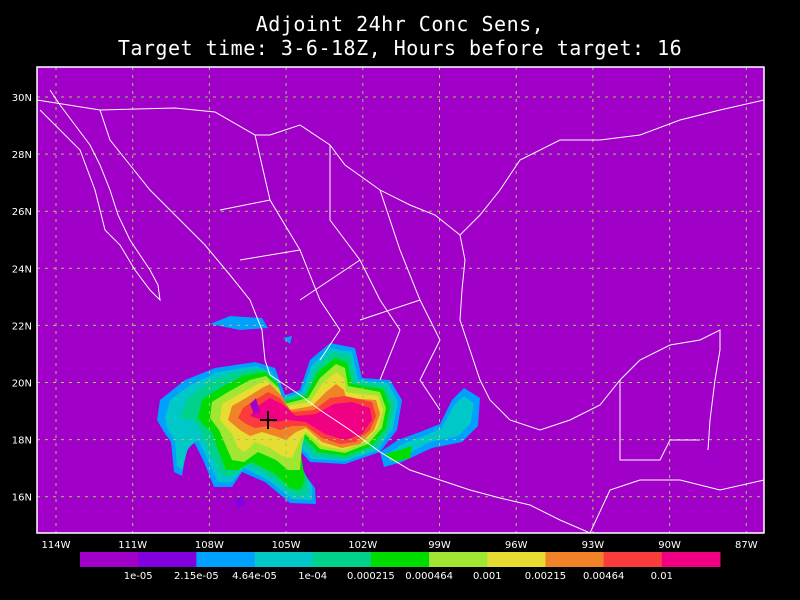 This screenshot has height=600, width=800. Describe the element at coordinates (22, 326) in the screenshot. I see `lat-tick-label: 22N` at that location.